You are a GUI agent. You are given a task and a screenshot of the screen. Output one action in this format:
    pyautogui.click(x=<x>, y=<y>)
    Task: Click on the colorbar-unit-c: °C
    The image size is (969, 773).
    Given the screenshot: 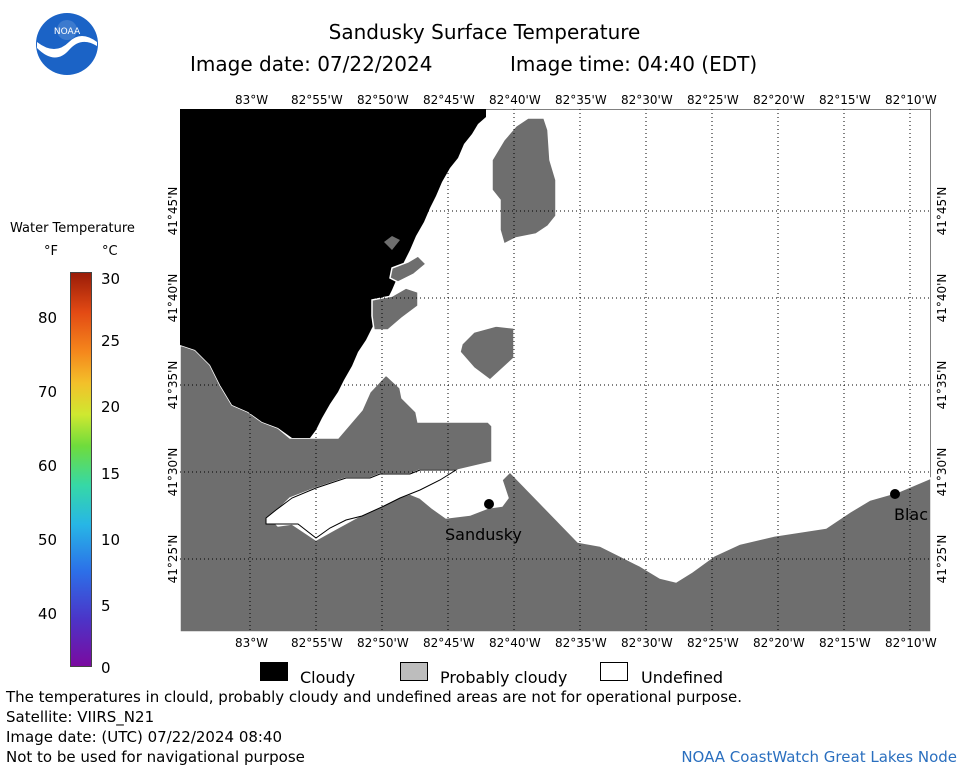 What is the action you would take?
    pyautogui.click(x=110, y=251)
    